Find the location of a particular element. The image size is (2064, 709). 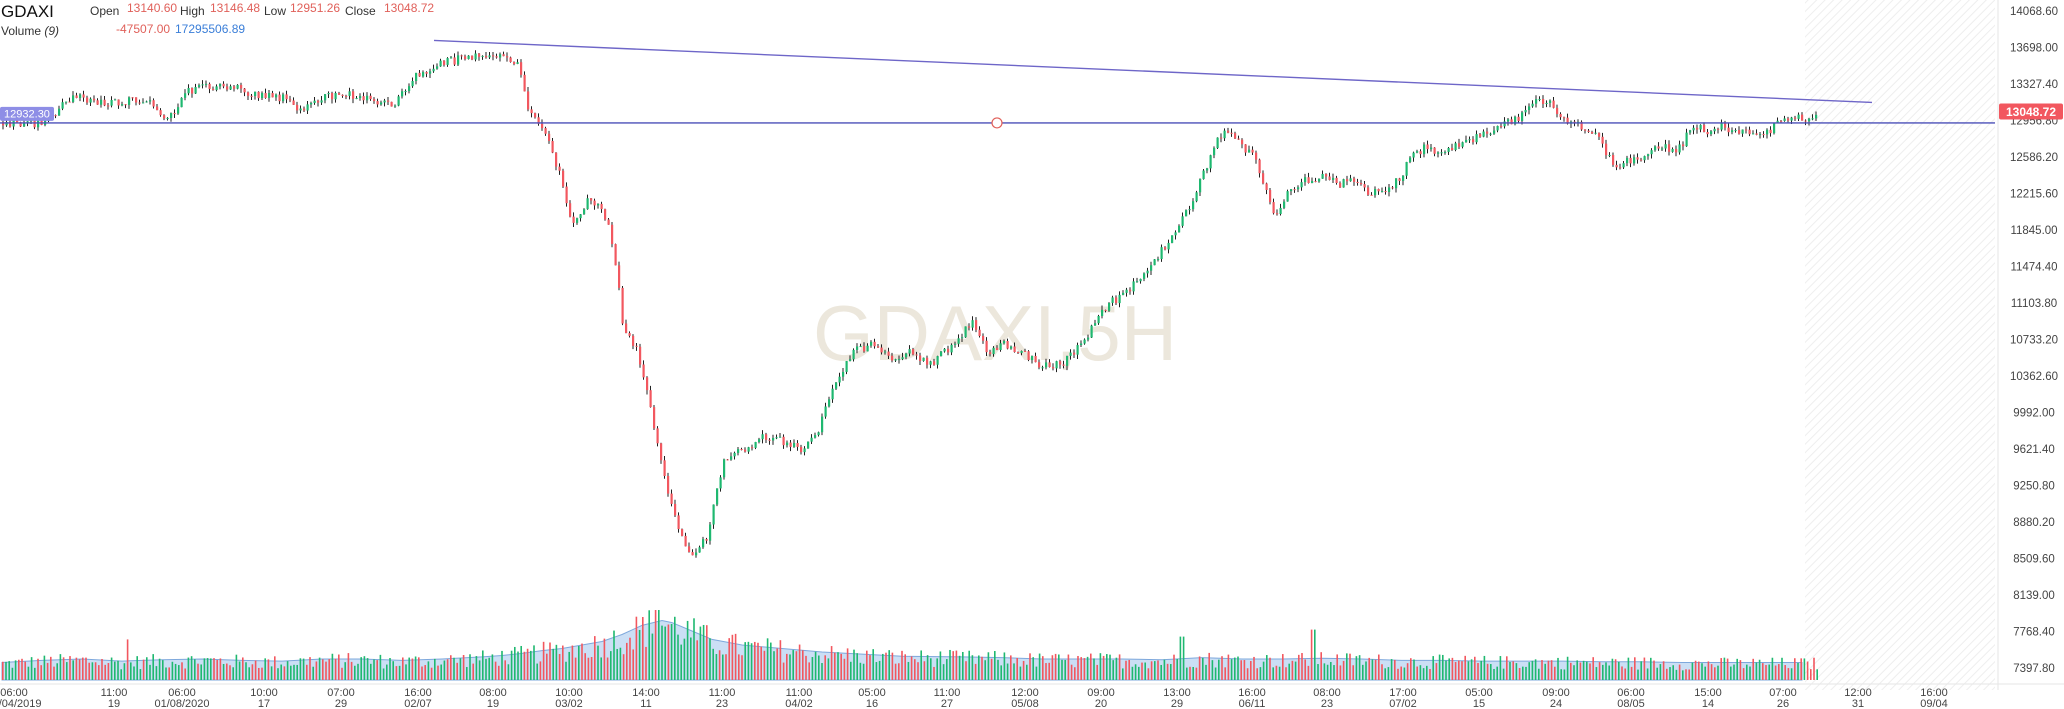

x-tick-date: 02/07 is located at coordinates (418, 703).